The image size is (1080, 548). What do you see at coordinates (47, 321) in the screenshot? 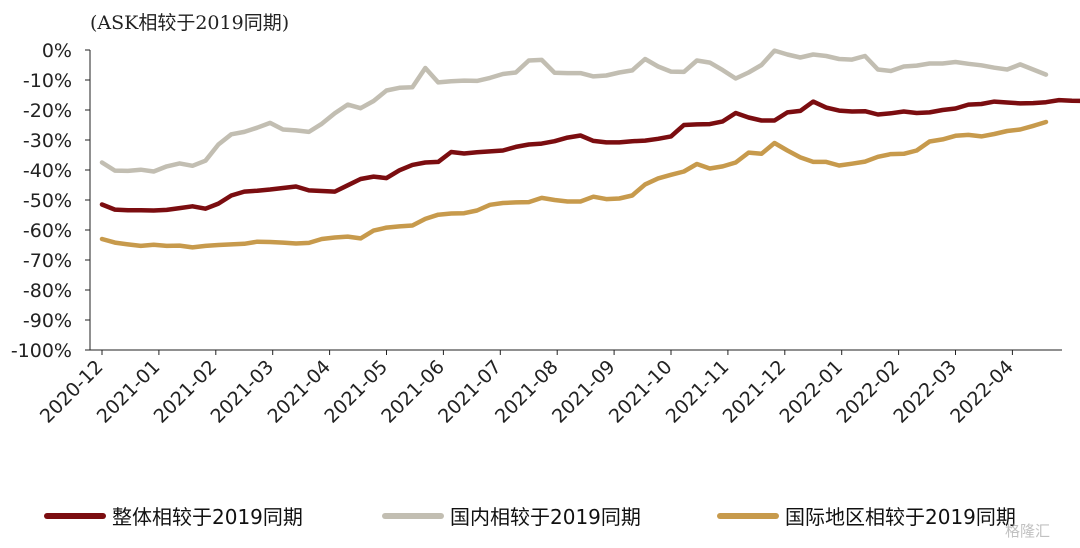
I see `y-tick-label: -90%` at bounding box center [47, 321].